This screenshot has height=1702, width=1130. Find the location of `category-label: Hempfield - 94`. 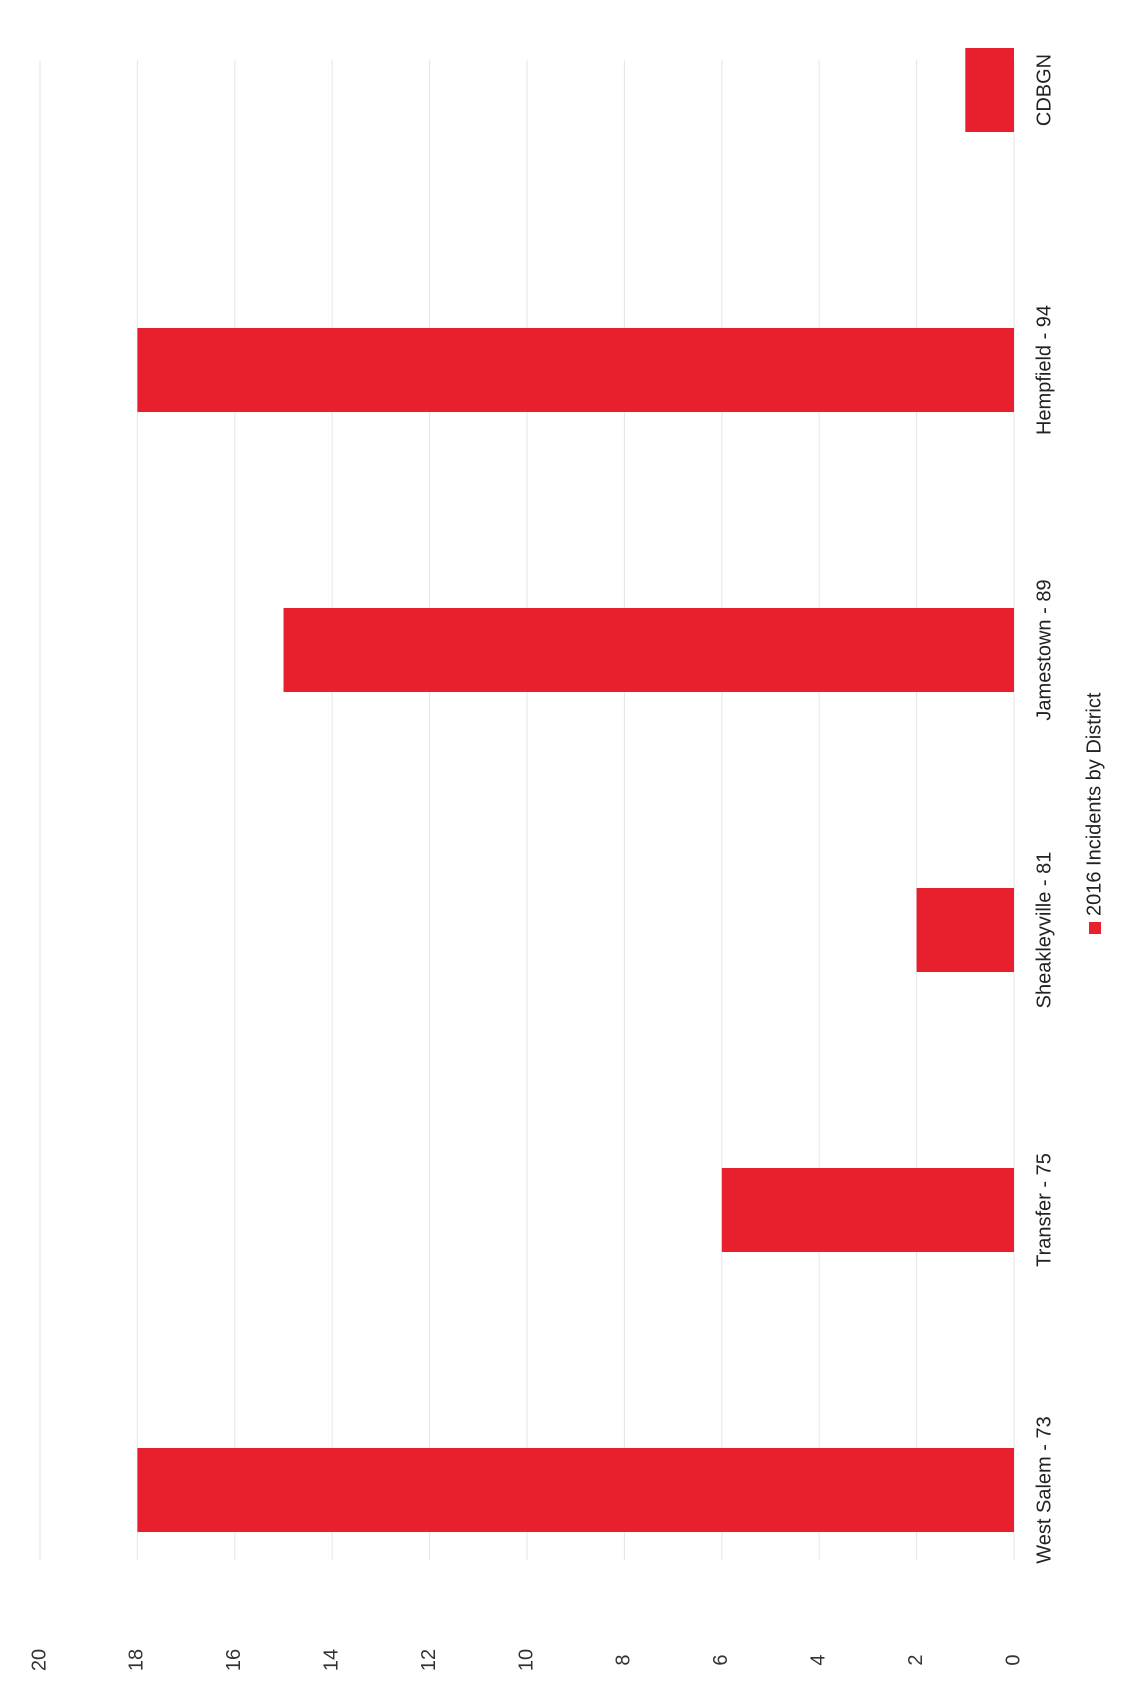

category-label: Hempfield - 94 is located at coordinates (1044, 370).